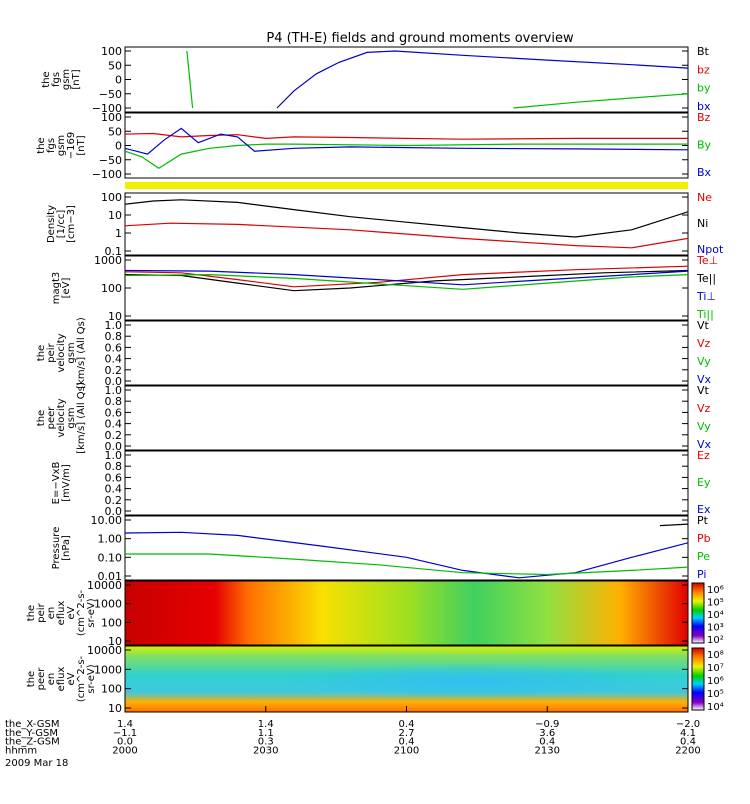 This screenshot has height=804, width=750. Describe the element at coordinates (125, 742) in the screenshot. I see `x-tick-label: 0.0` at that location.